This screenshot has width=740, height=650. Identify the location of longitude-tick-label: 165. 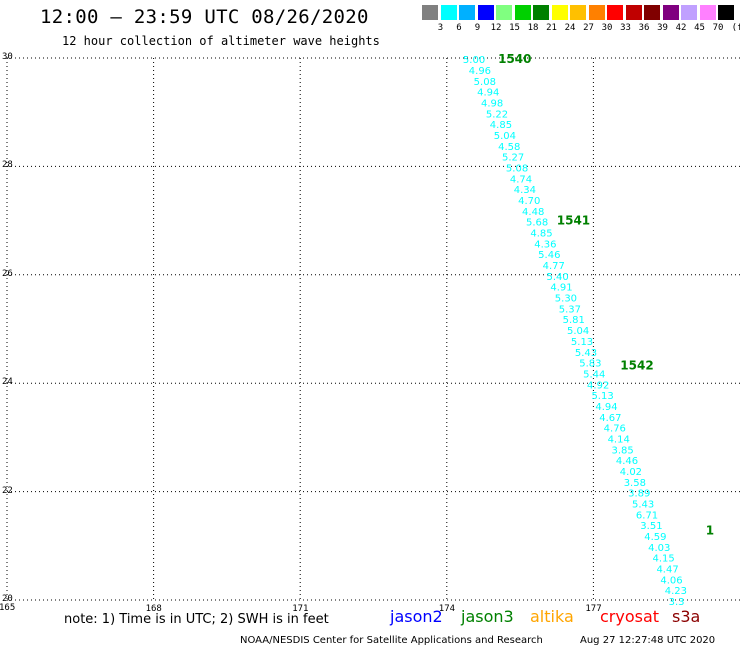
(8, 608).